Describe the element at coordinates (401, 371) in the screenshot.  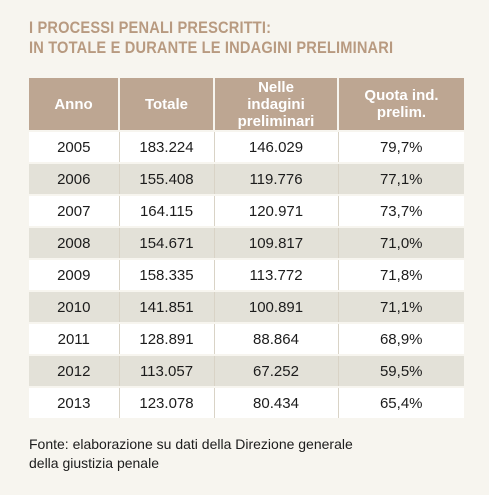
I see `cell-quota: 59,5%` at that location.